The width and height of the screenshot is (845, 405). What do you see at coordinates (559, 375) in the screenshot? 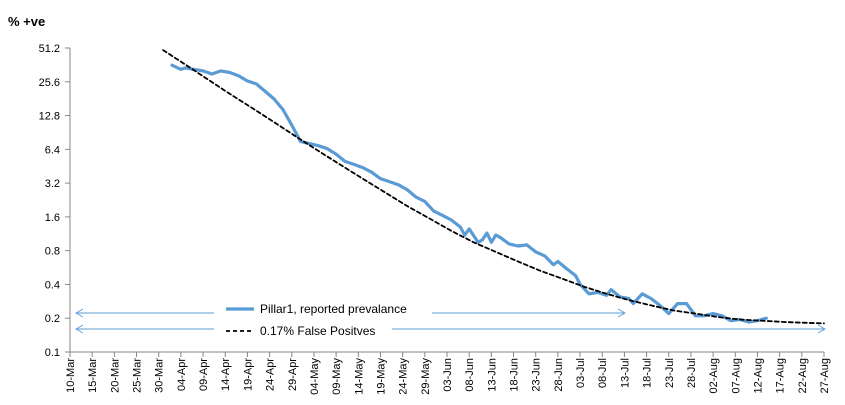
I see `x-tick-label: 28-Jun` at bounding box center [559, 375].